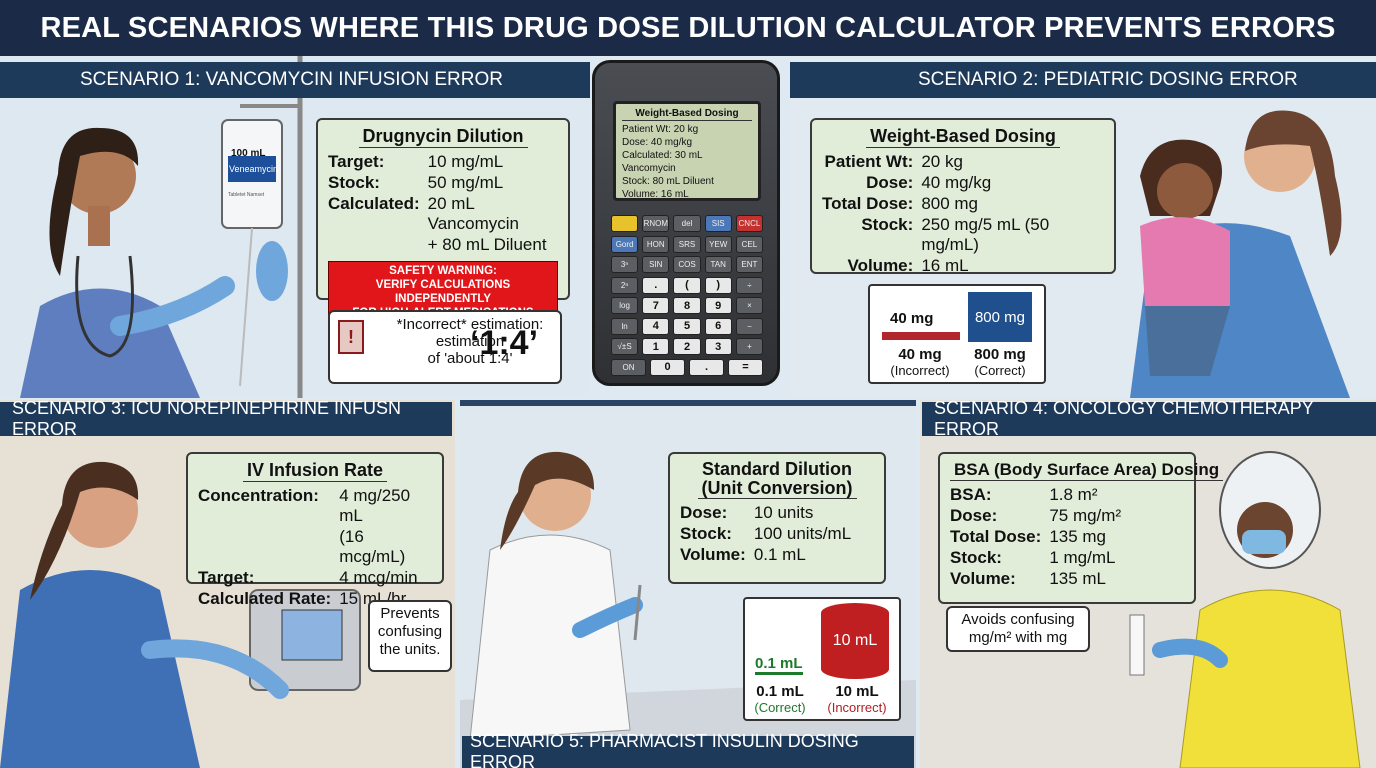 Image resolution: width=1376 pixels, height=768 pixels. What do you see at coordinates (718, 223) in the screenshot?
I see `key: SIS` at bounding box center [718, 223].